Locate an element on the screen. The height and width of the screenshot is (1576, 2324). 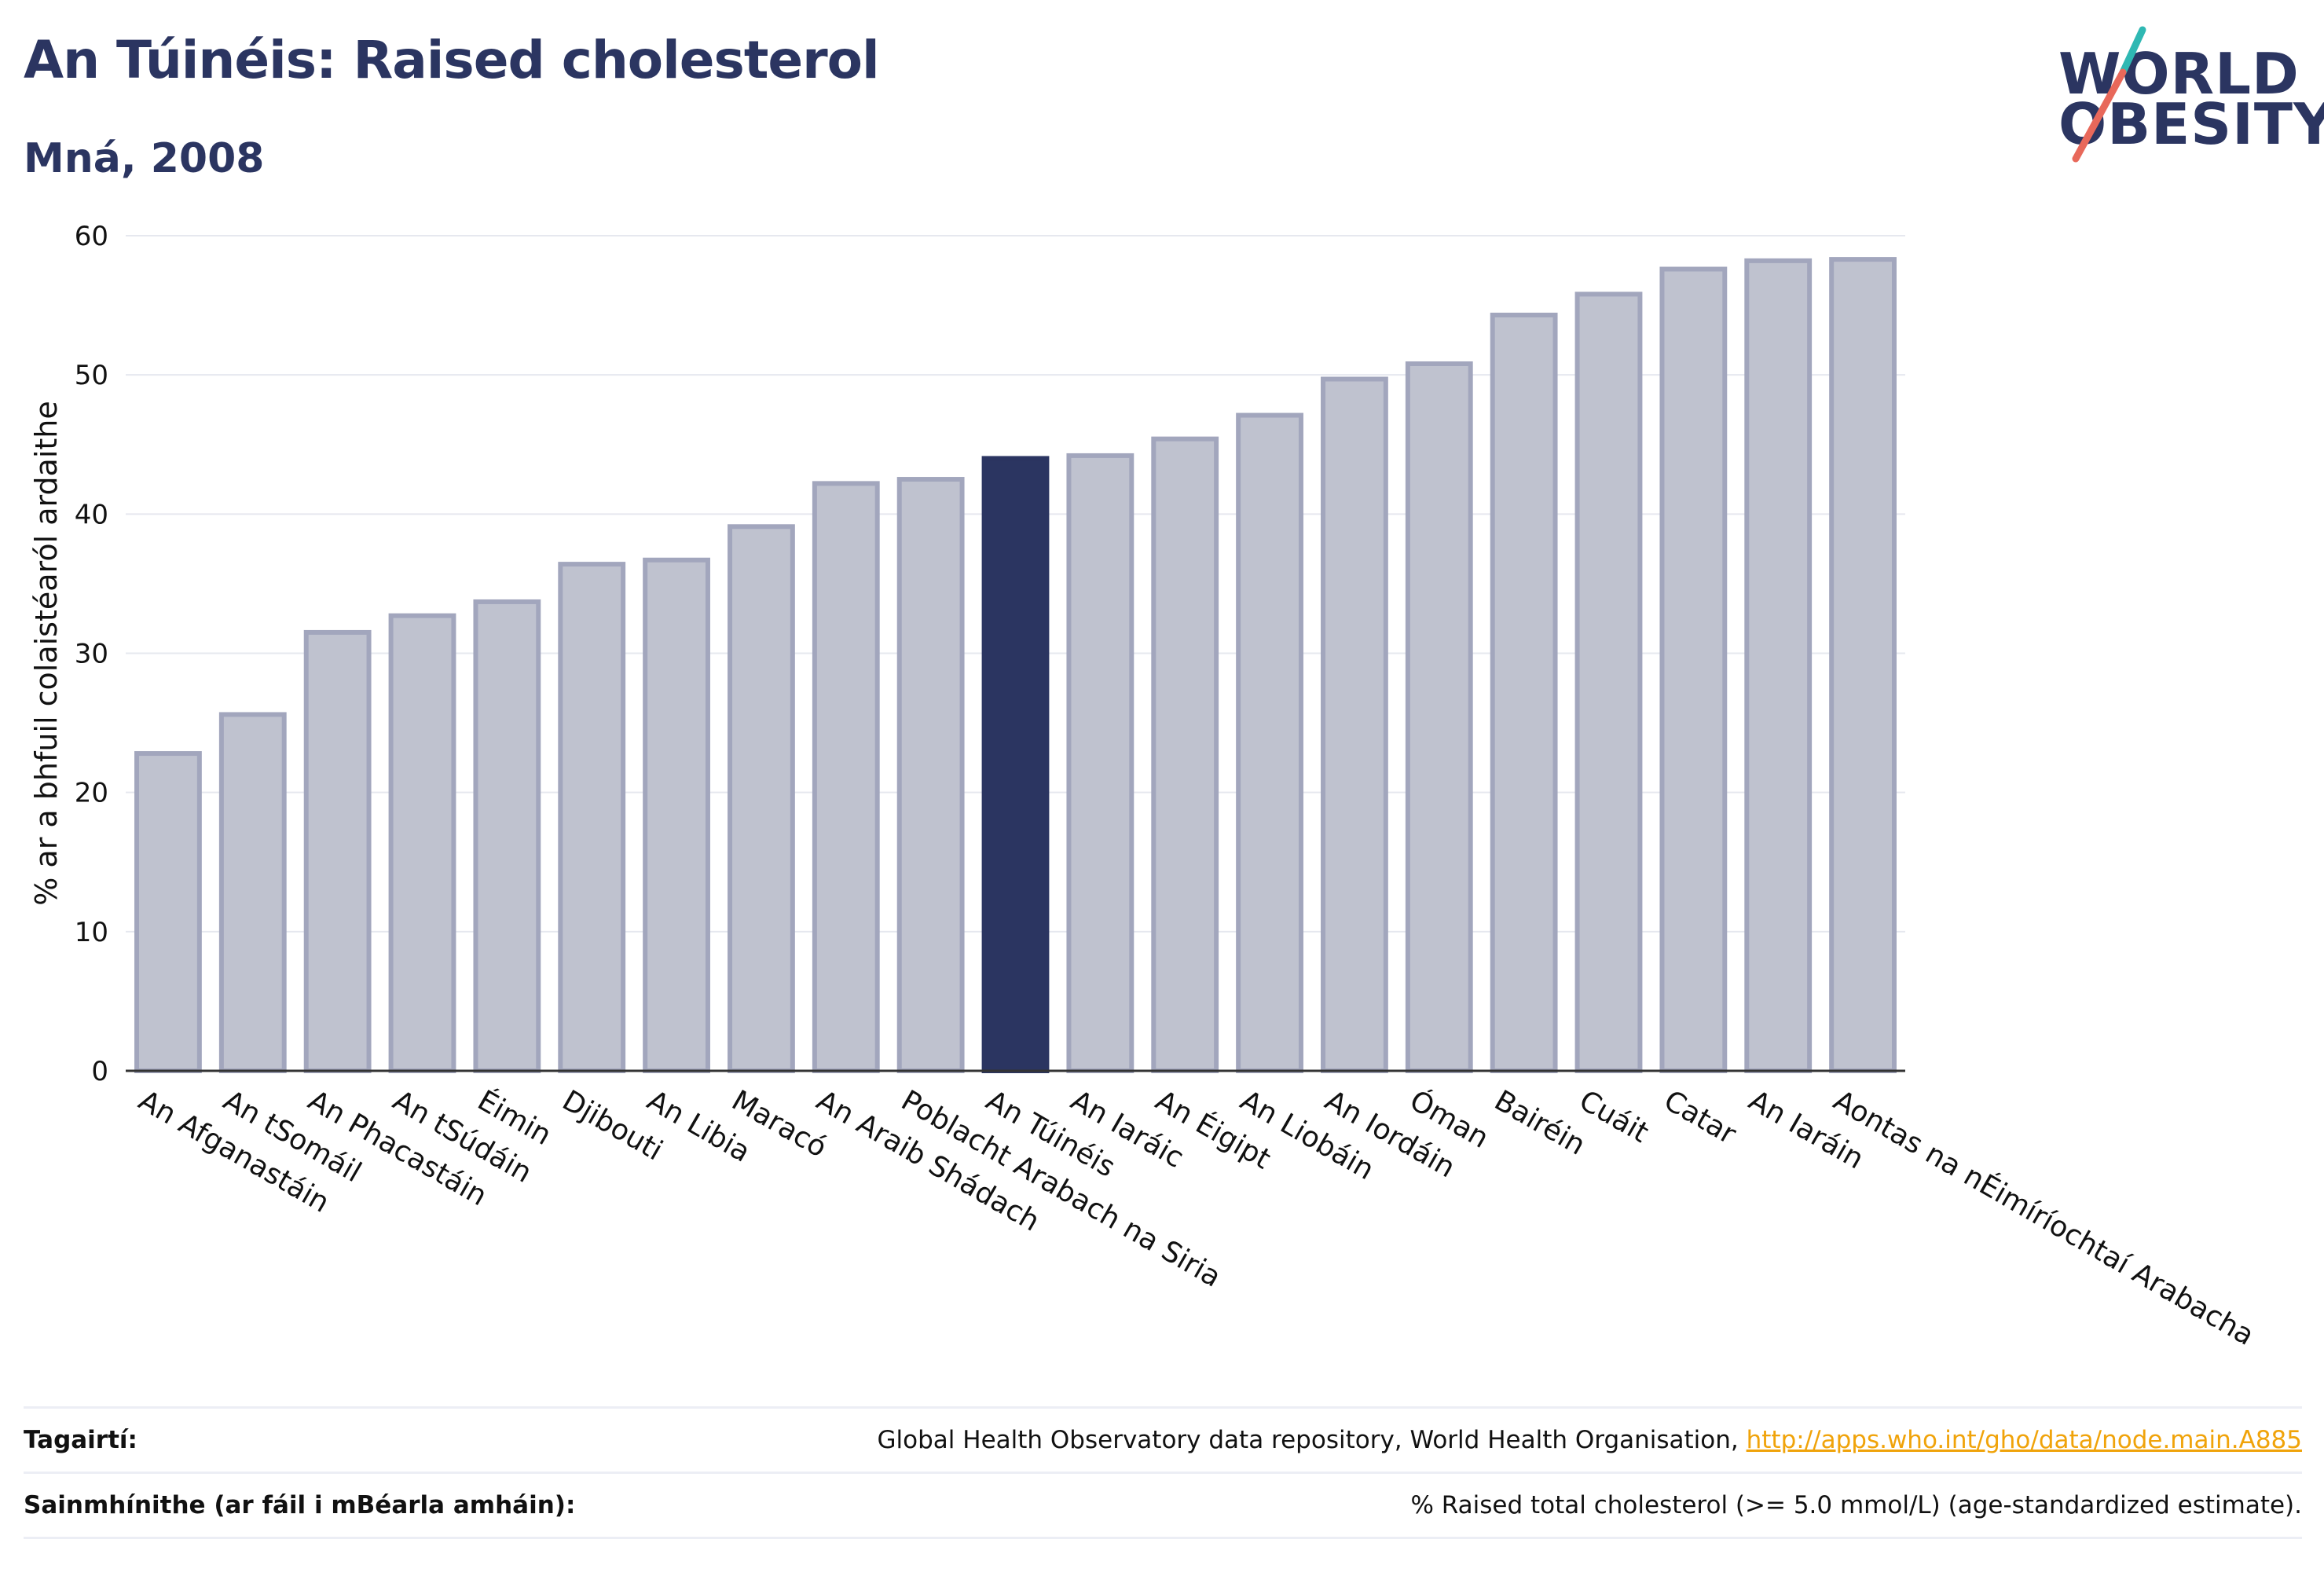
y-tick-label: 10 is located at coordinates (91, 932).